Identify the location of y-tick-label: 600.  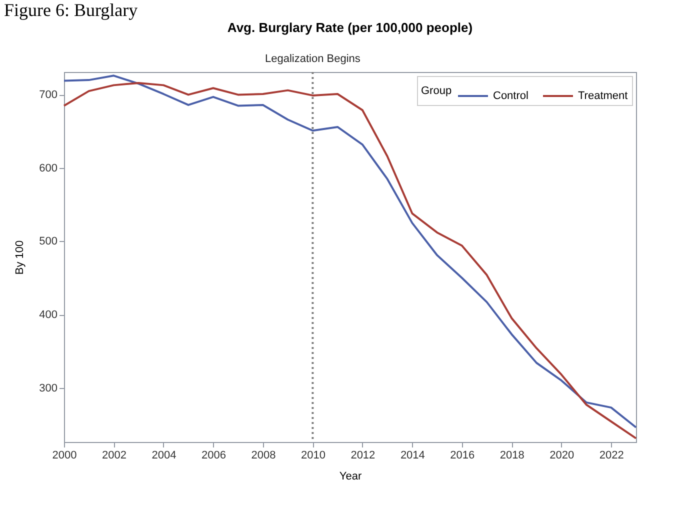
(48, 168).